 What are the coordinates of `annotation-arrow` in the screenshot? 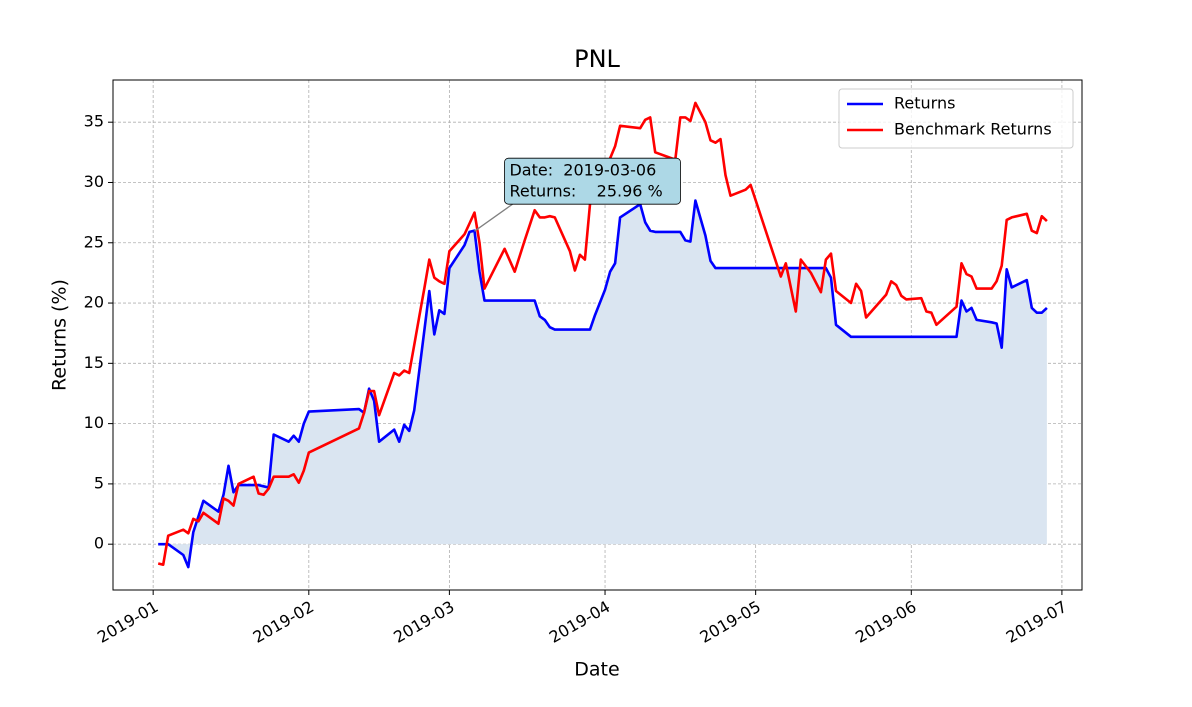 It's located at (493, 217).